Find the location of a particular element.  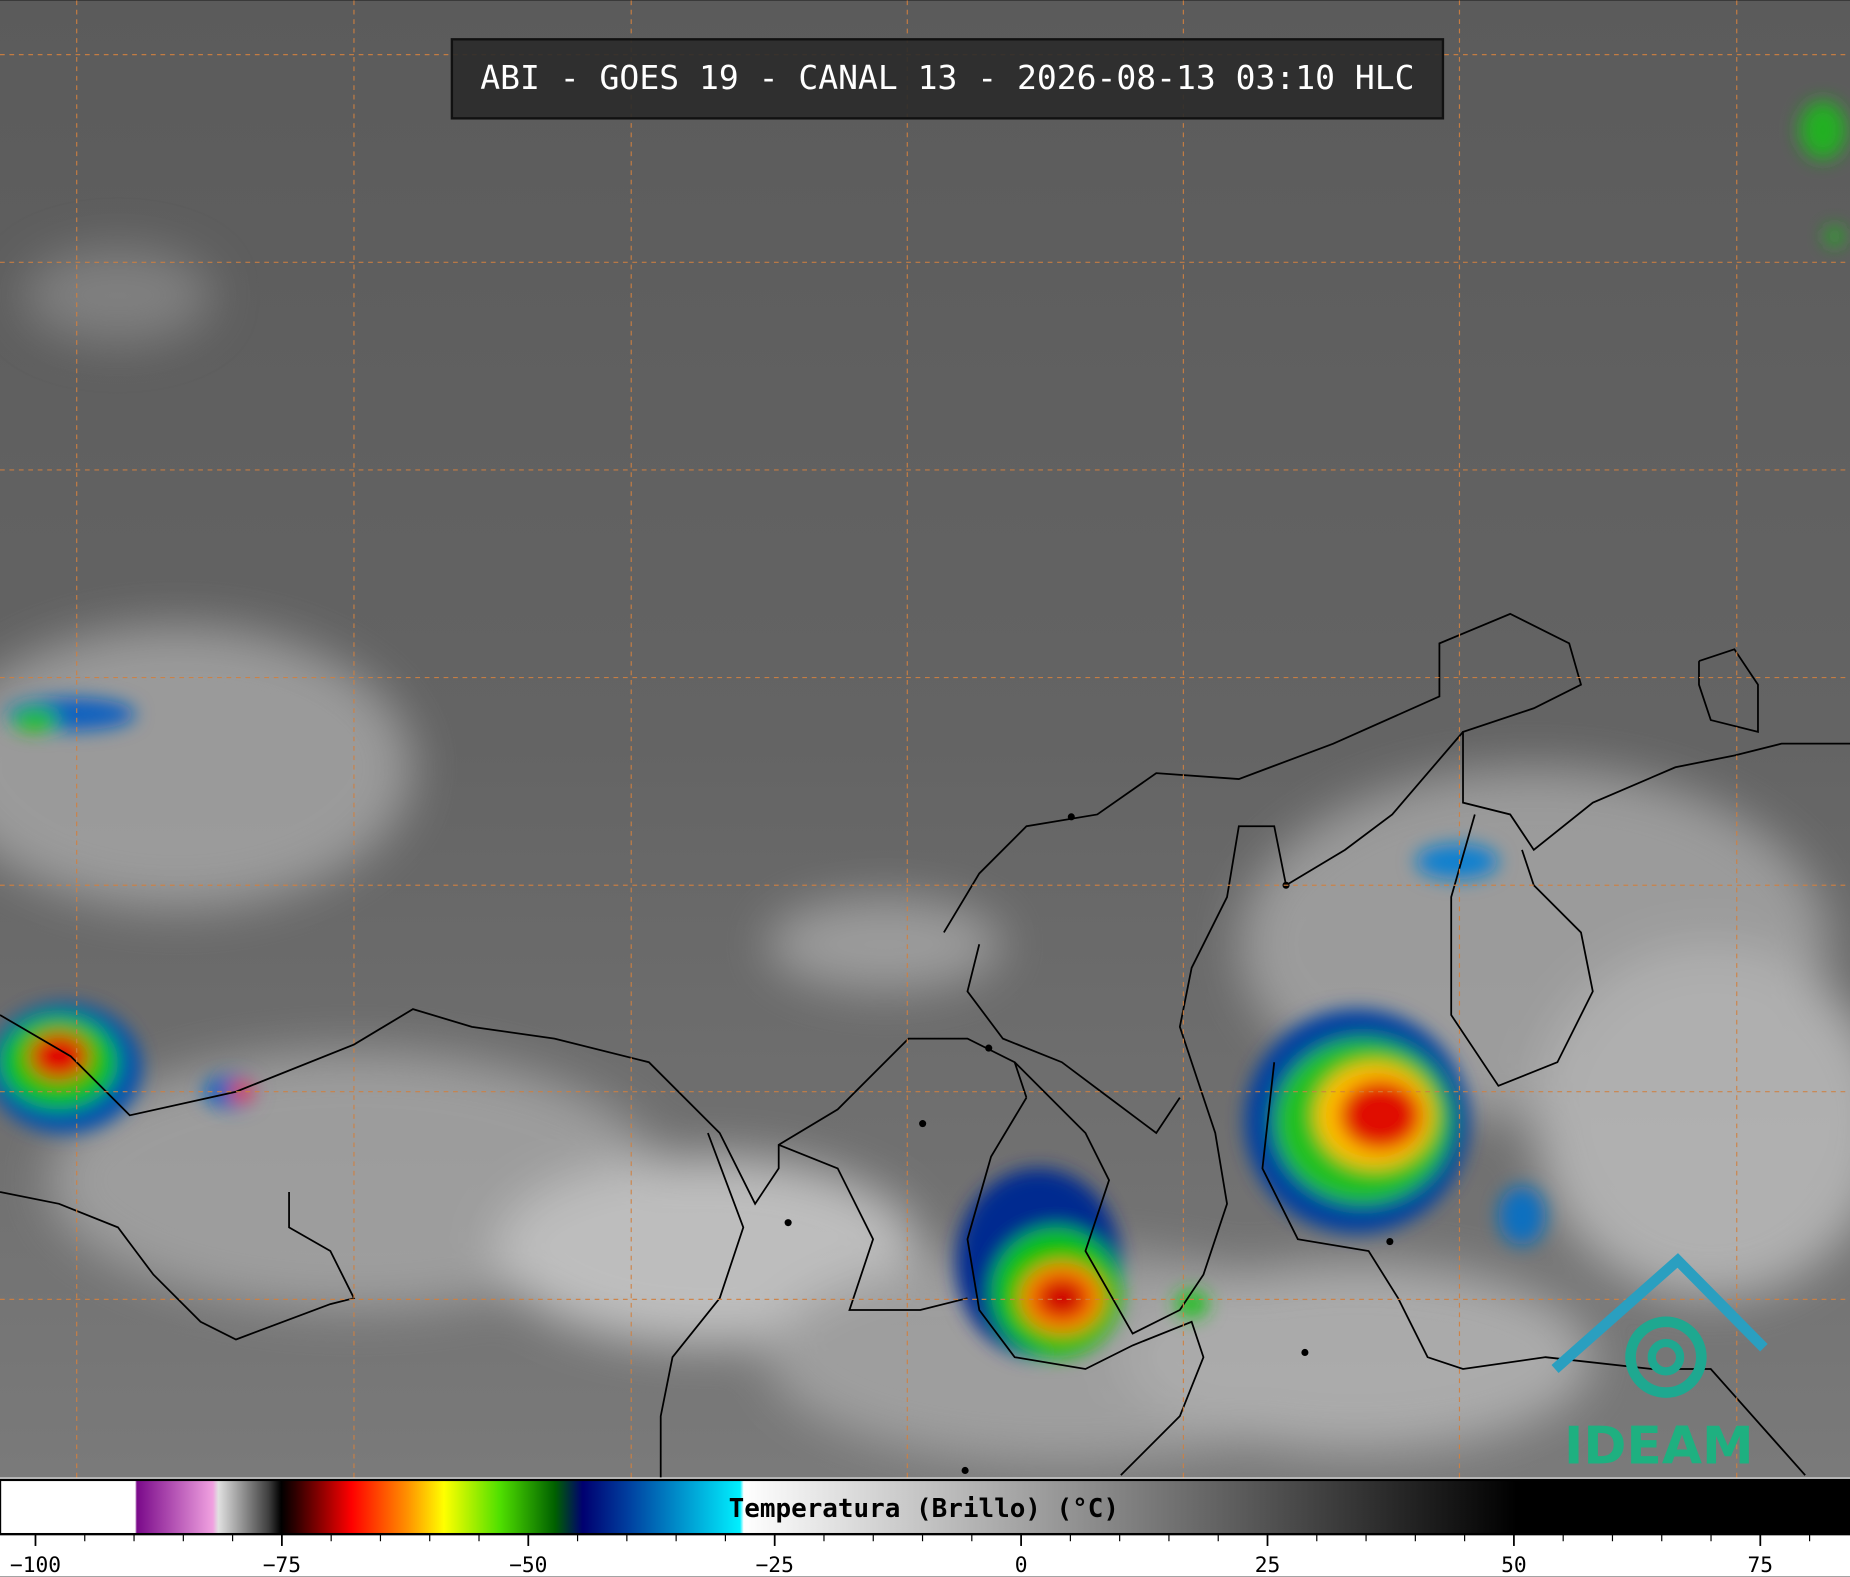

tick-label: 25 is located at coordinates (1268, 1565).